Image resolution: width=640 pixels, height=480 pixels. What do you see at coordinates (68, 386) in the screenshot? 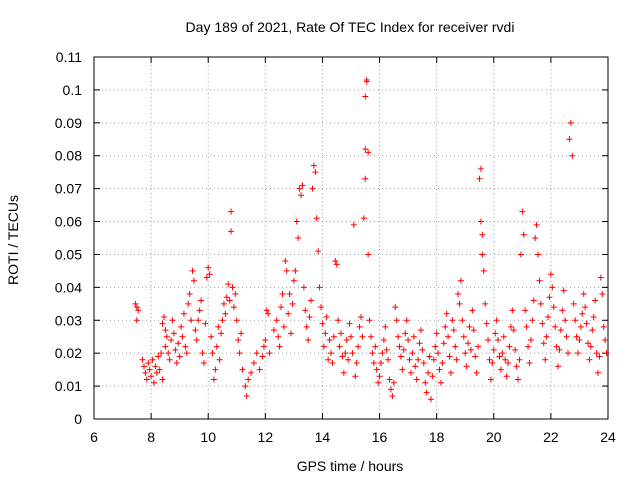
I see `y-tick-label: 0.01` at bounding box center [68, 386].